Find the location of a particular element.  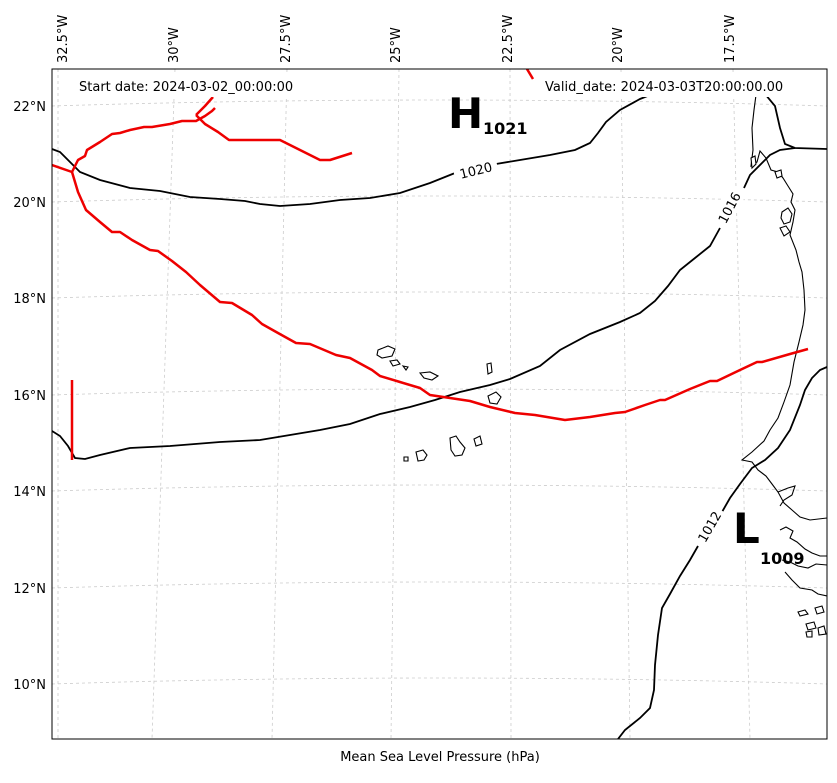

svg-text:Start date: 2024-03-02_00:00:0: Start date: 2024-03-02_00:00:00 is located at coordinates (186, 87).